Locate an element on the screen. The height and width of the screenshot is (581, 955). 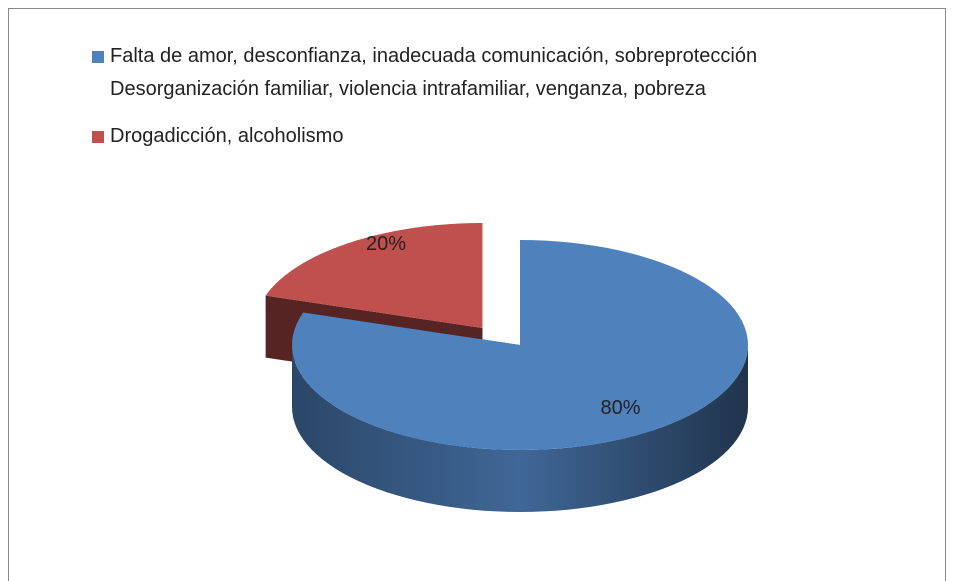
data-label: 20% is located at coordinates (386, 244).